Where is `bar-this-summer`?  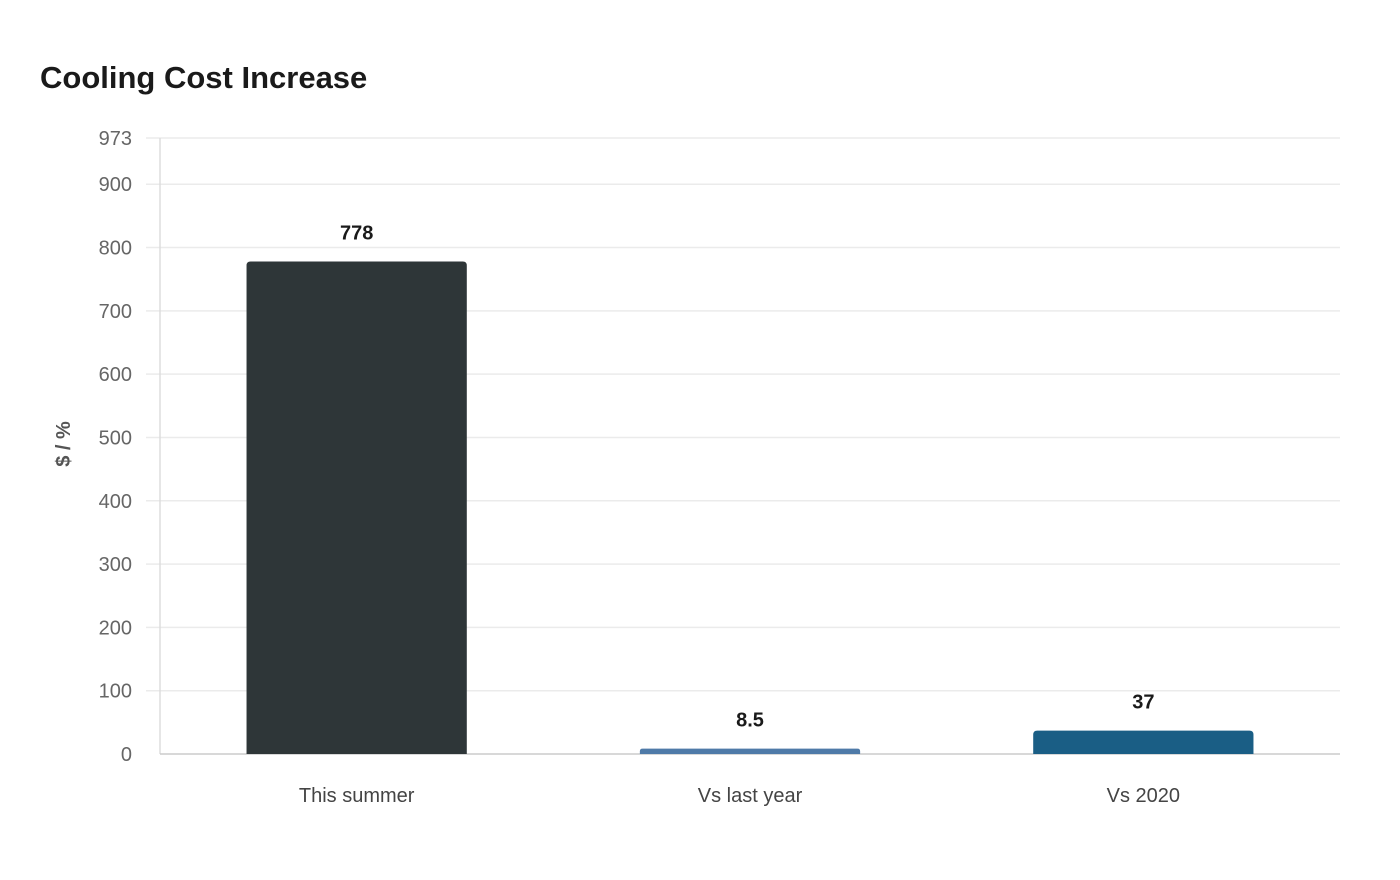
bar-this-summer is located at coordinates (356, 507).